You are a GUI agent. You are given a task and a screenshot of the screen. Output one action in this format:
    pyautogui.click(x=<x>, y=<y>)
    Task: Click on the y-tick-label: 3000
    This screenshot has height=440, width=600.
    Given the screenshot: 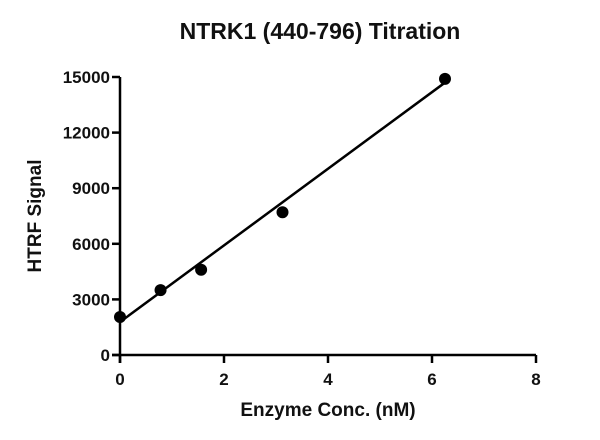 What is the action you would take?
    pyautogui.click(x=91, y=299)
    